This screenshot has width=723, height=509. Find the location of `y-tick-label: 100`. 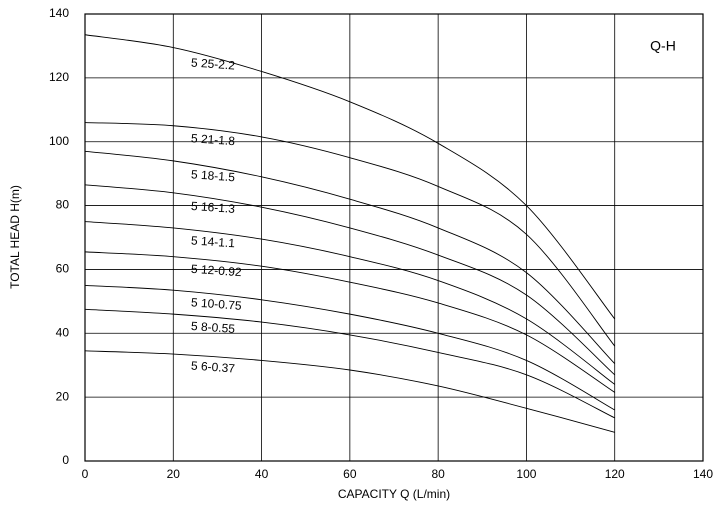

y-tick-label: 100 is located at coordinates (59, 141).